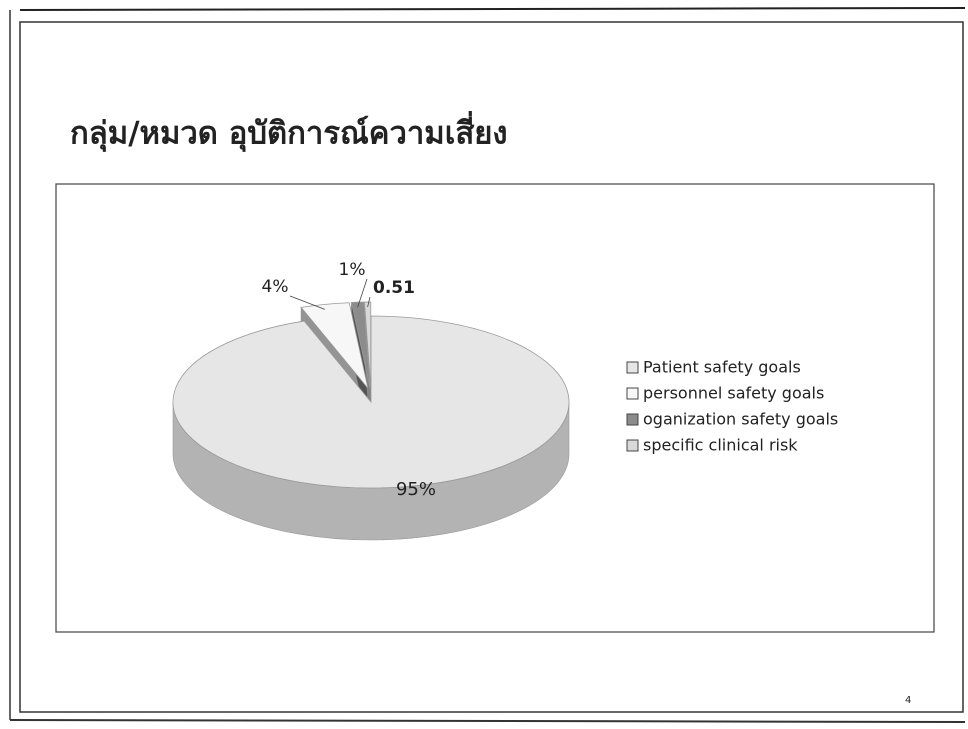  What do you see at coordinates (740, 419) in the screenshot?
I see `legend-label: oganization safety goals` at bounding box center [740, 419].